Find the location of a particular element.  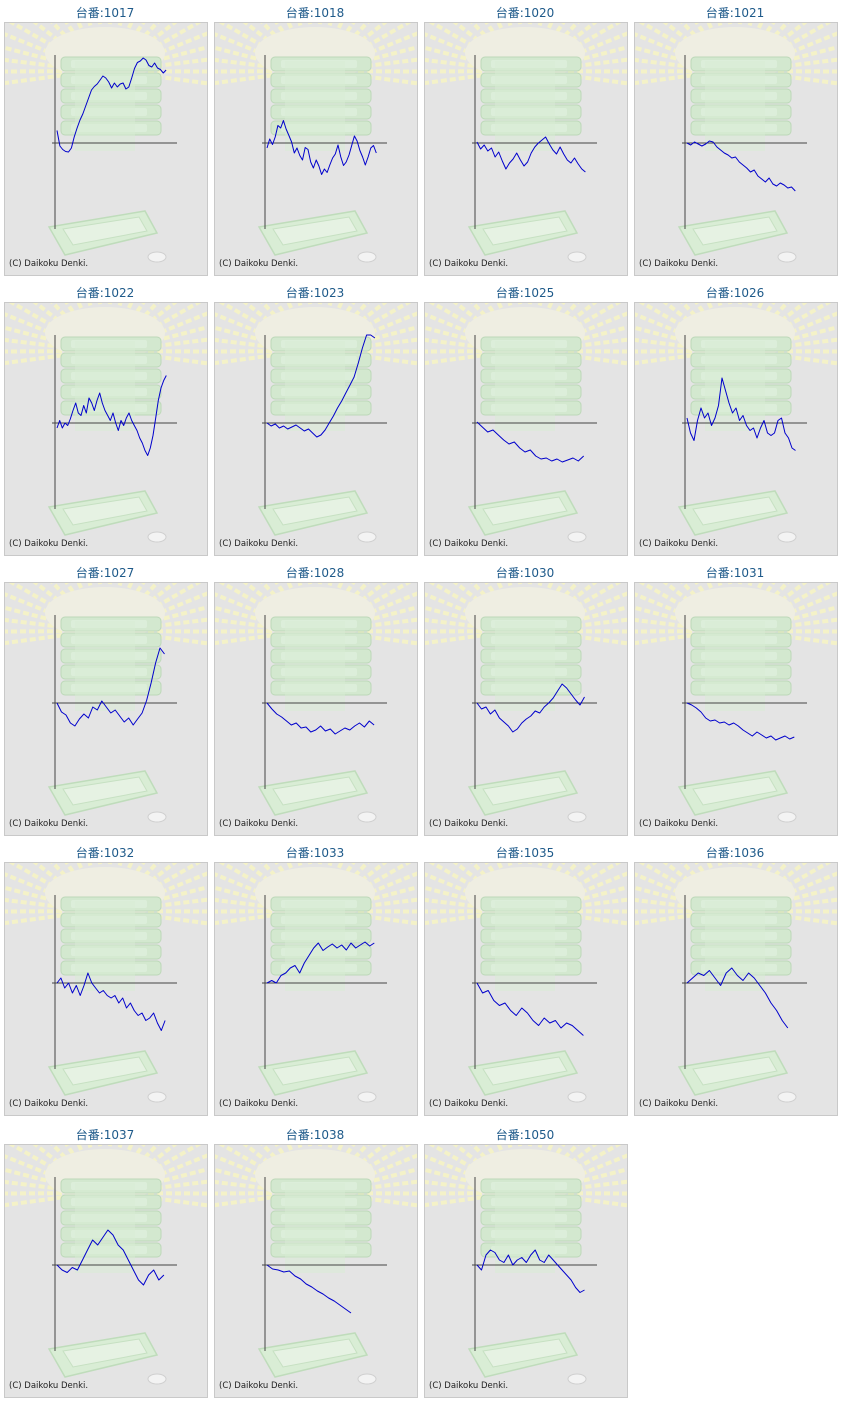

machine-chart-card: 台番:1031 (C) Daikoku Denki. is located at coordinates (735, 700).